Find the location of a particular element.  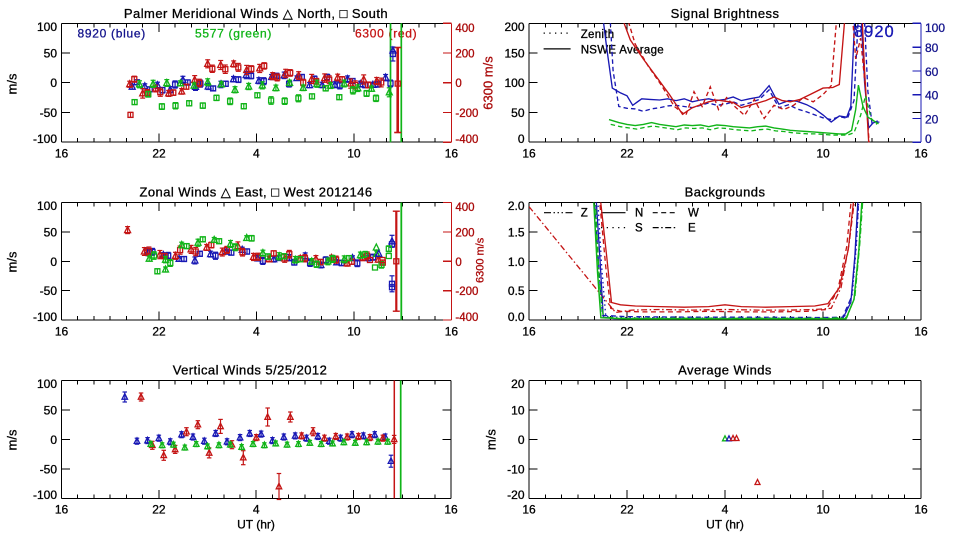

svg-text: -20 is located at coordinates (516, 495).